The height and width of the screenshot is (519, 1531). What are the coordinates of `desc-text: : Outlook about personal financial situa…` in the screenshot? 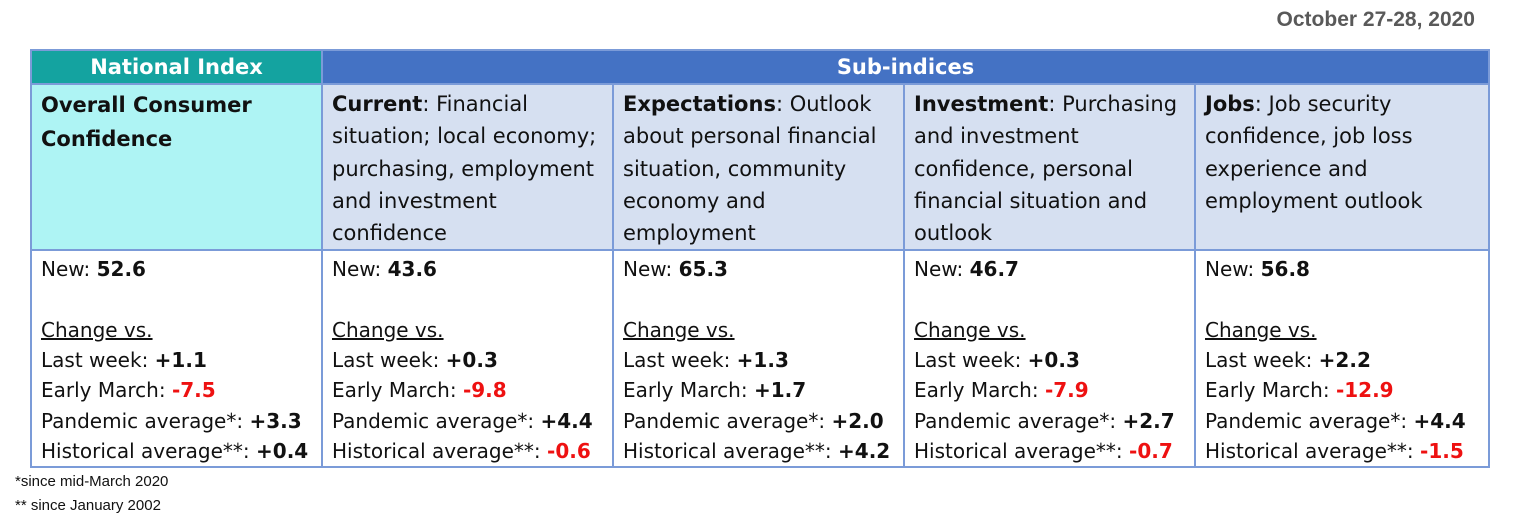 It's located at (750, 169).